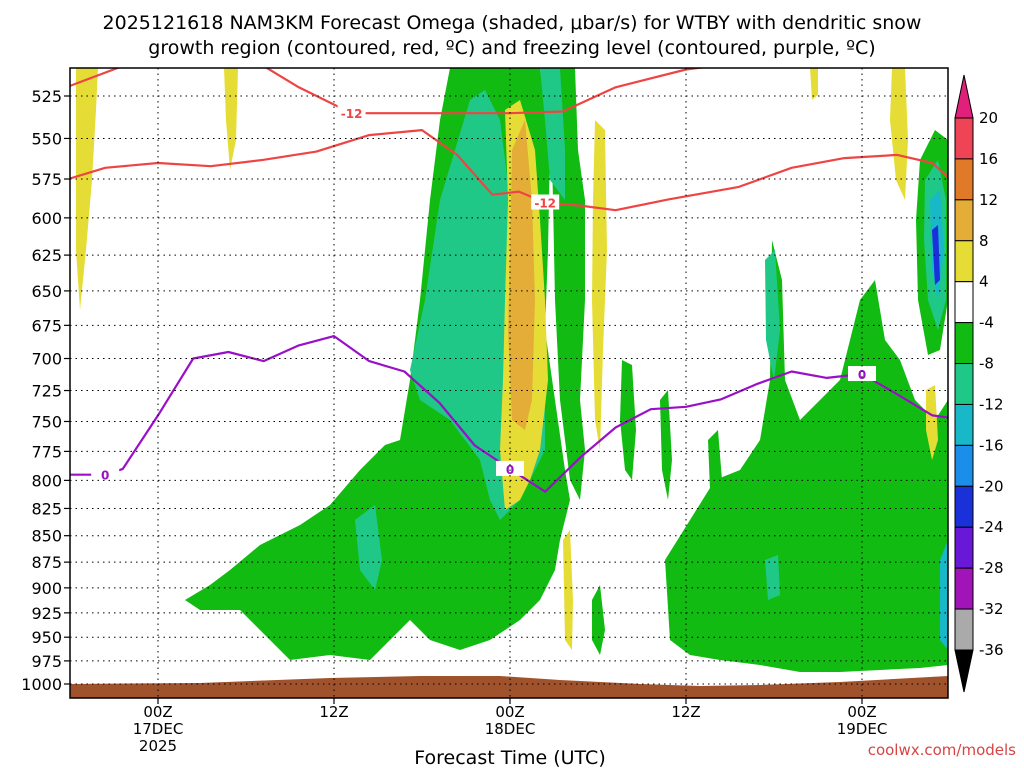  I want to click on y-tick-label: 700, so click(46, 359).